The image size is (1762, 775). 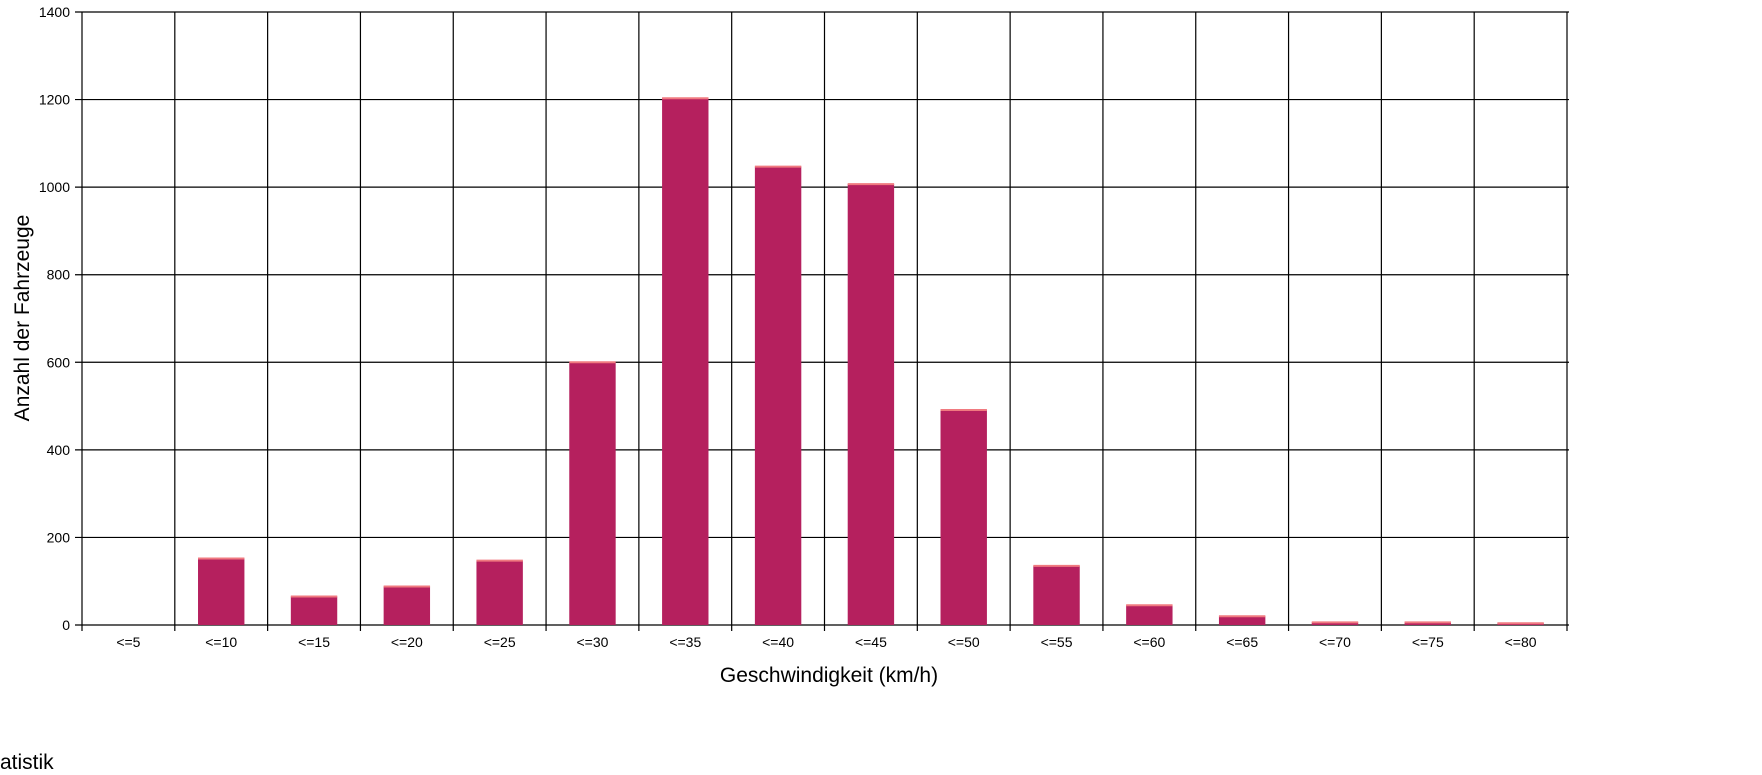 What do you see at coordinates (54, 100) in the screenshot?
I see `y-tick-label: 1200` at bounding box center [54, 100].